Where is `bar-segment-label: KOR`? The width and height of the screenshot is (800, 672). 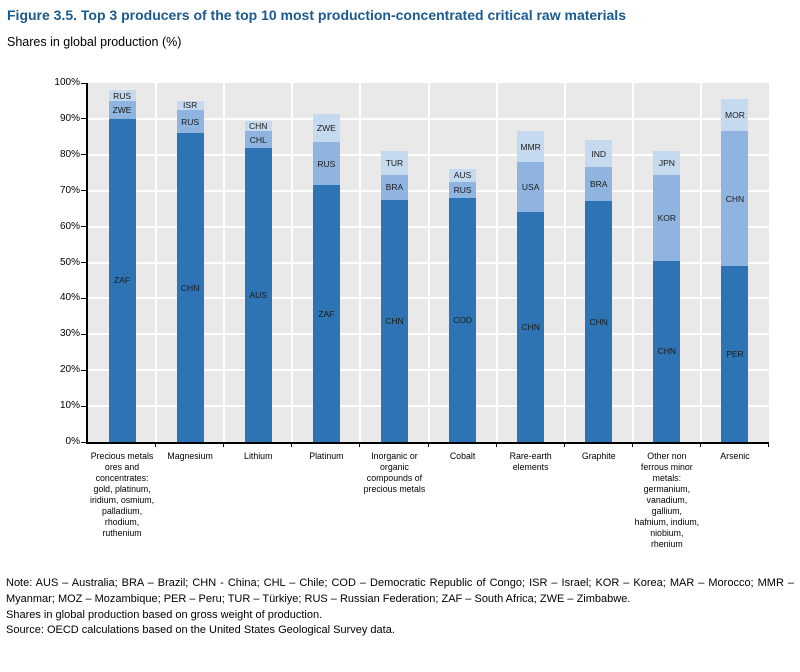 bar-segment-label: KOR is located at coordinates (667, 217).